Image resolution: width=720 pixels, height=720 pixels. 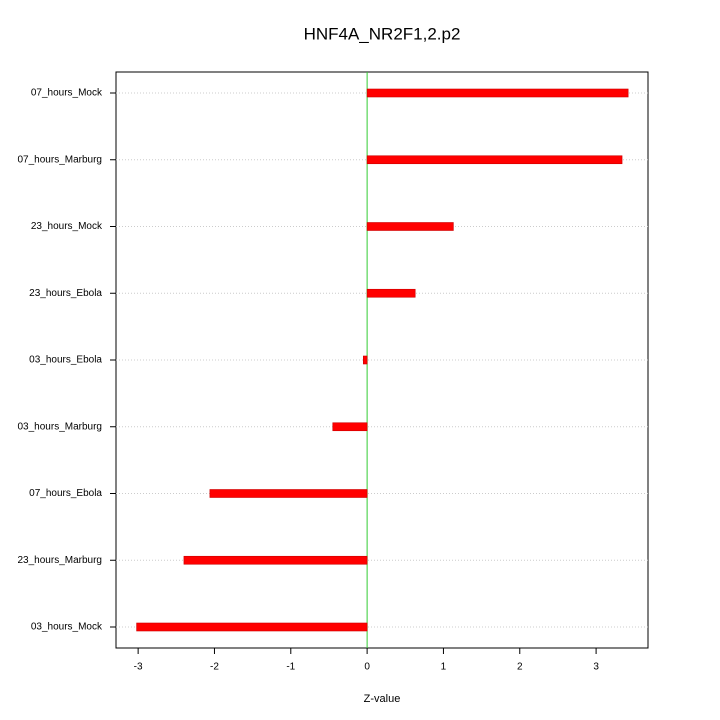 What do you see at coordinates (596, 667) in the screenshot?
I see `x-tick-label: 3` at bounding box center [596, 667].